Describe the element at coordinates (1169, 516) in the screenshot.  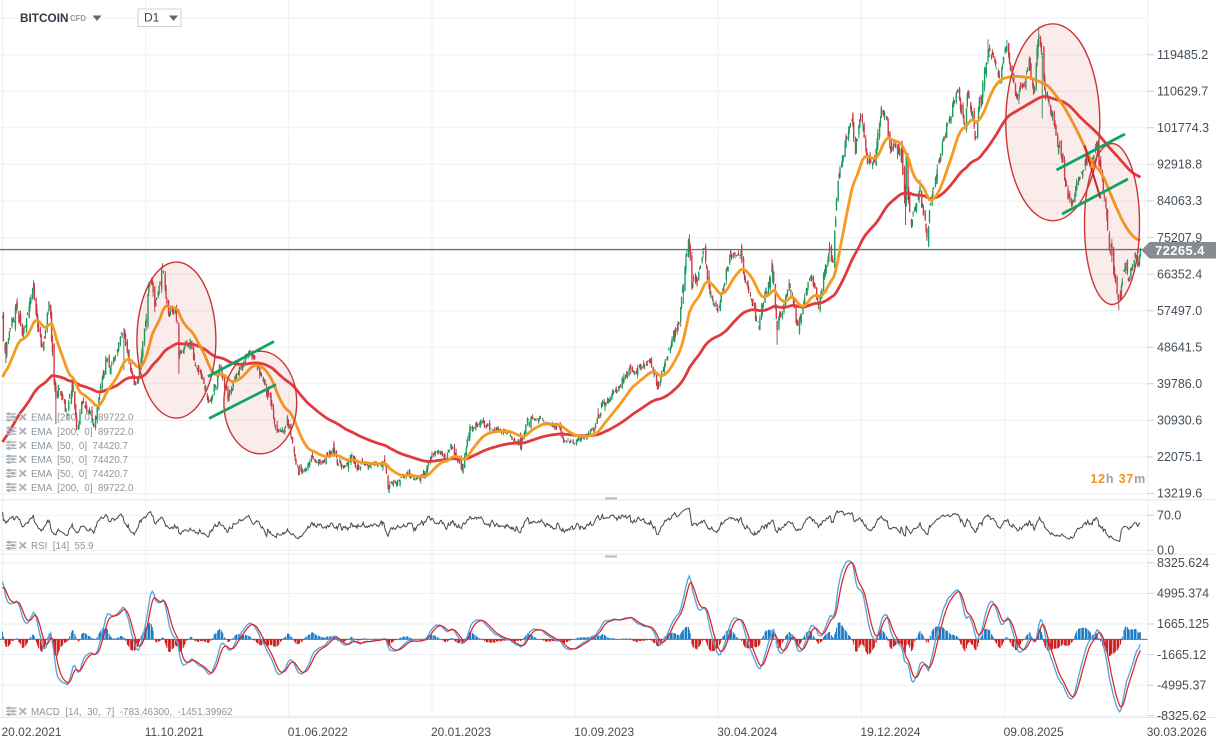
I see `svg-text: 70.0` at that location.